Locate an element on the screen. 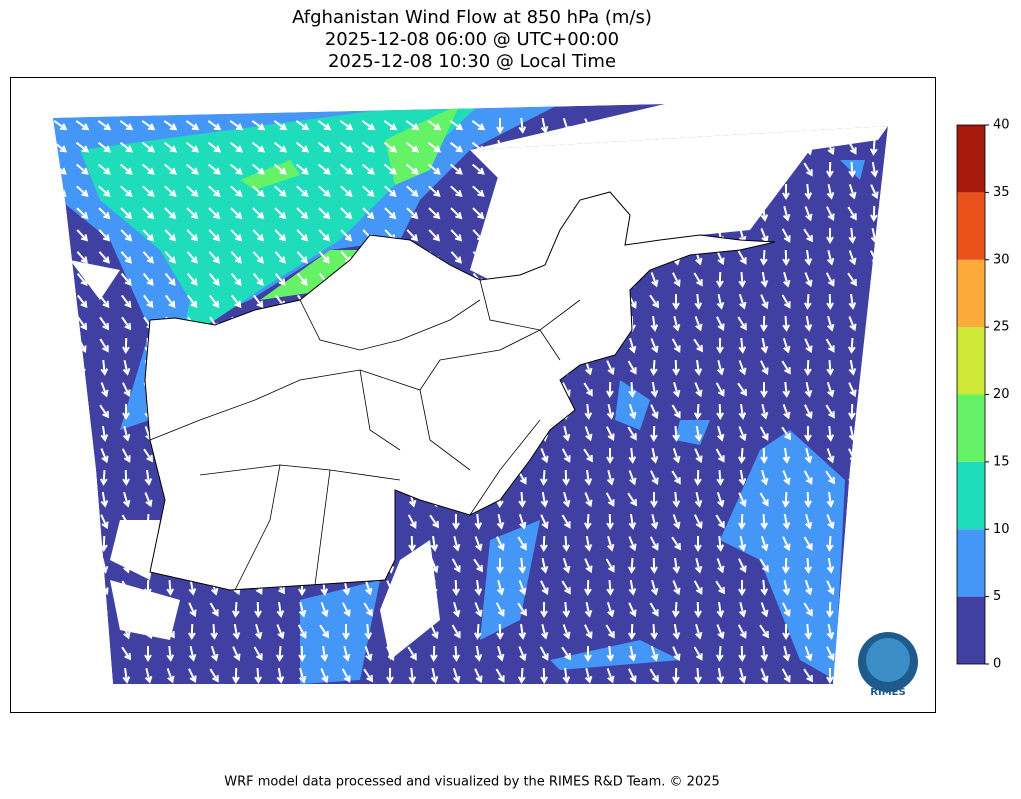 Image resolution: width=1021 pixels, height=799 pixels. colorbar-tick-label: 25 is located at coordinates (1001, 327).